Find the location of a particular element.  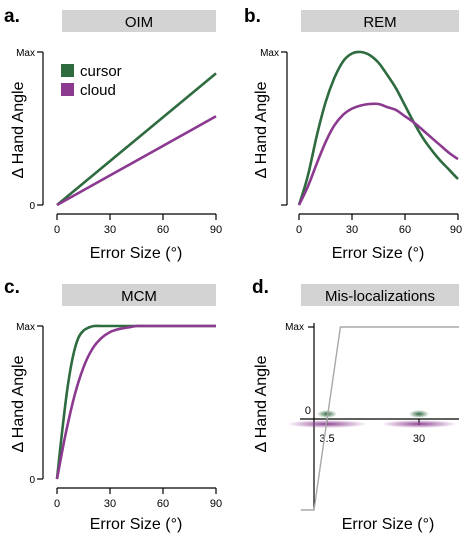

panel-c-y-tick-label-max: Max is located at coordinates (25, 327).